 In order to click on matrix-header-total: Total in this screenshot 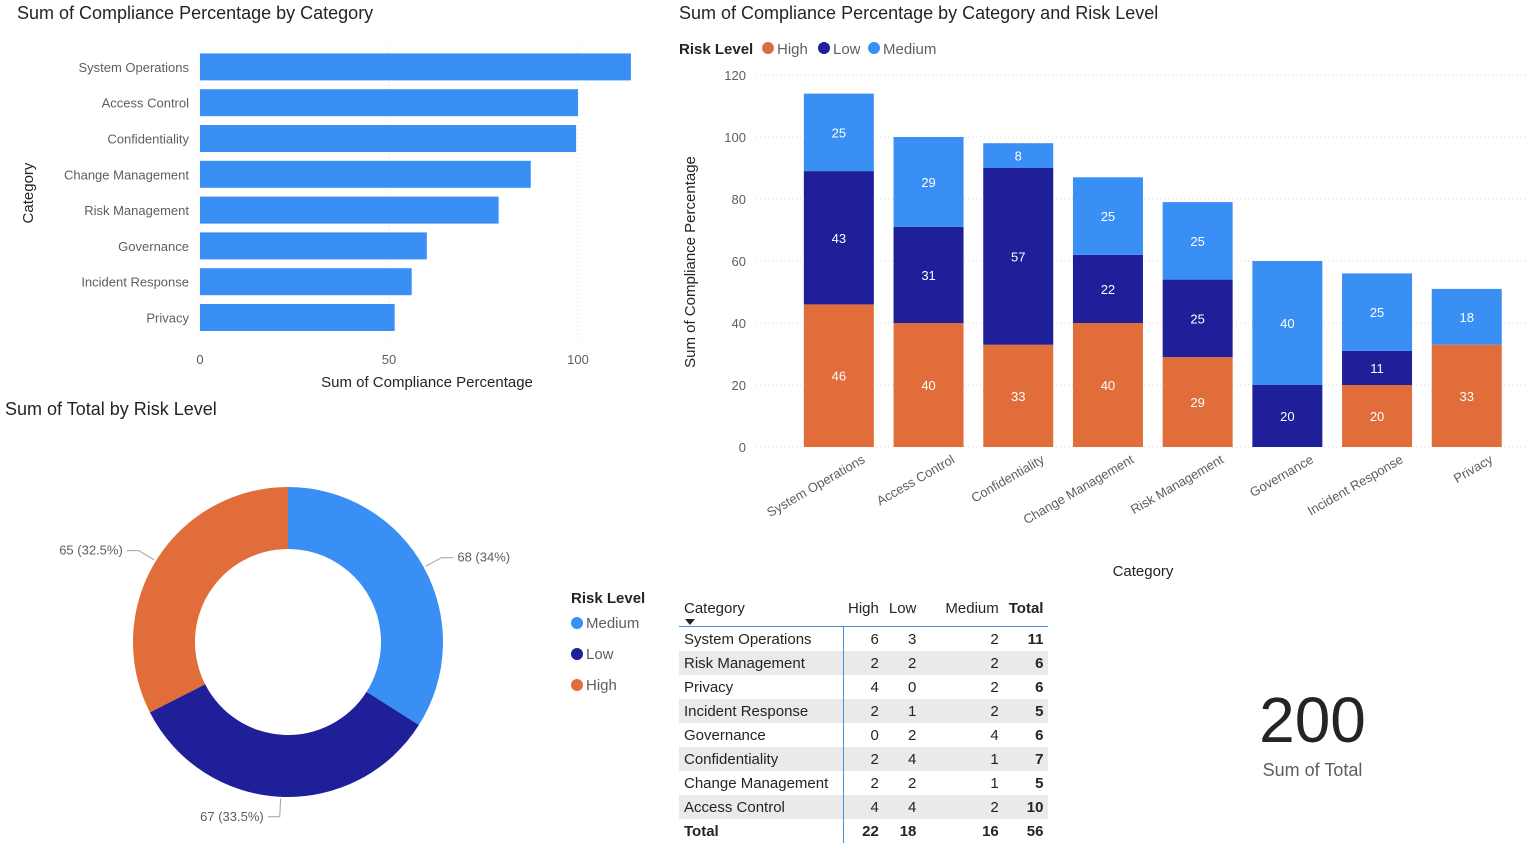, I will do `click(1026, 608)`.